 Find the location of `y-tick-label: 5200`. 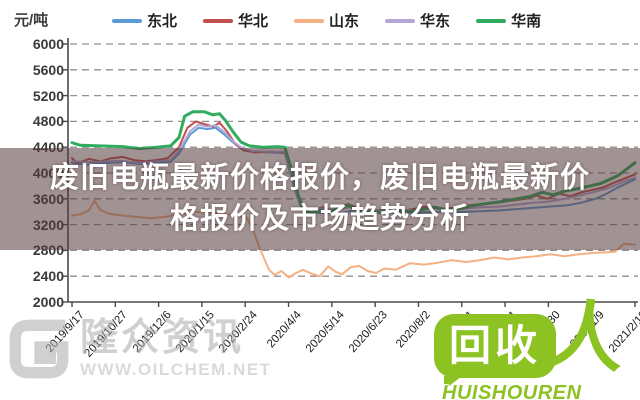

y-tick-label: 5200 is located at coordinates (48, 95).